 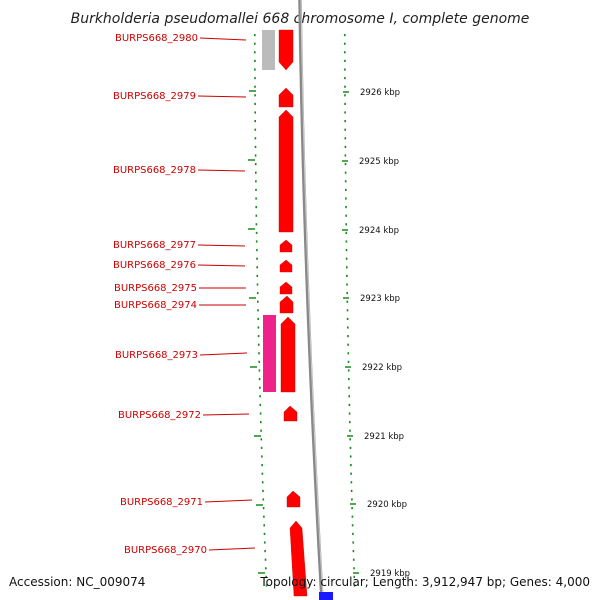 What do you see at coordinates (155, 288) in the screenshot?
I see `gene-label: BURPS668_2975` at bounding box center [155, 288].